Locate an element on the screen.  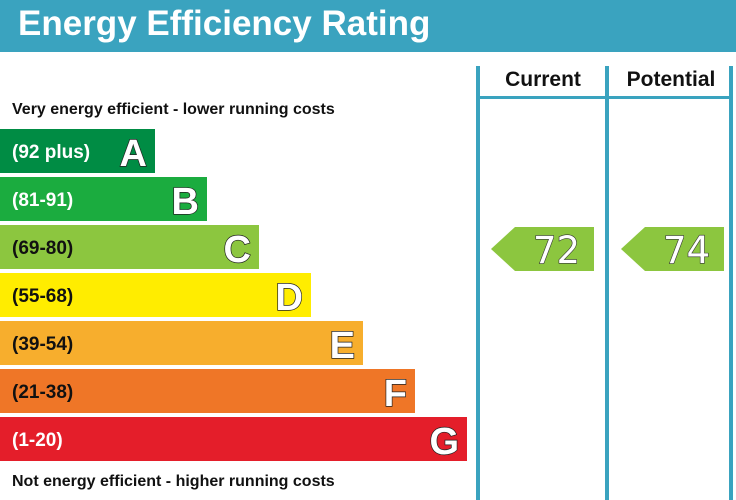
column-header-current: Current is located at coordinates (543, 79).